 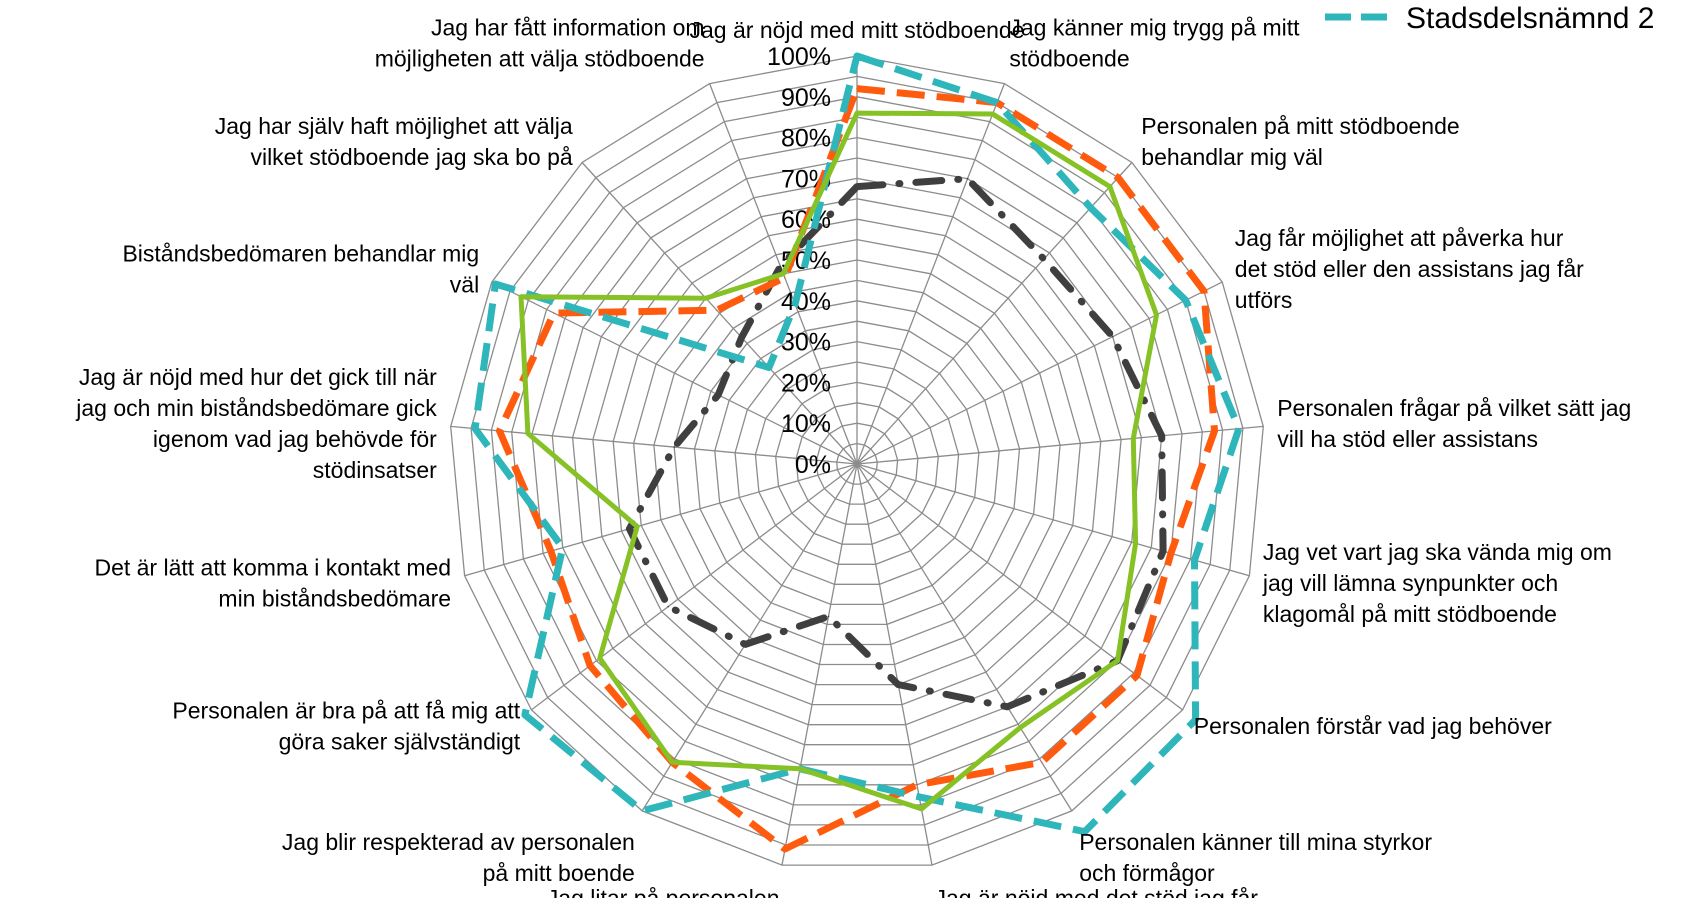 I want to click on category-label: väl, so click(x=464, y=285).